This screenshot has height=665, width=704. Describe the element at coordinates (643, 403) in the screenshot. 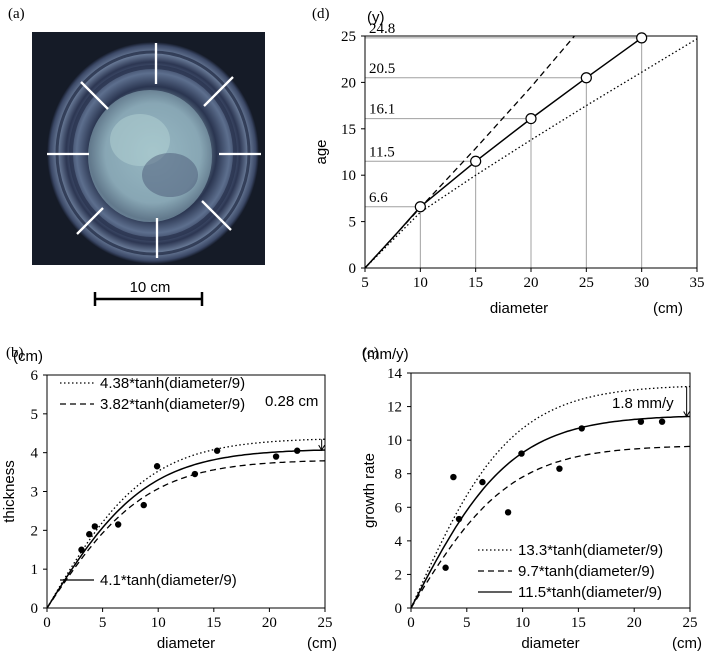

I see `gap-annotation: 1.8 mm/y` at that location.